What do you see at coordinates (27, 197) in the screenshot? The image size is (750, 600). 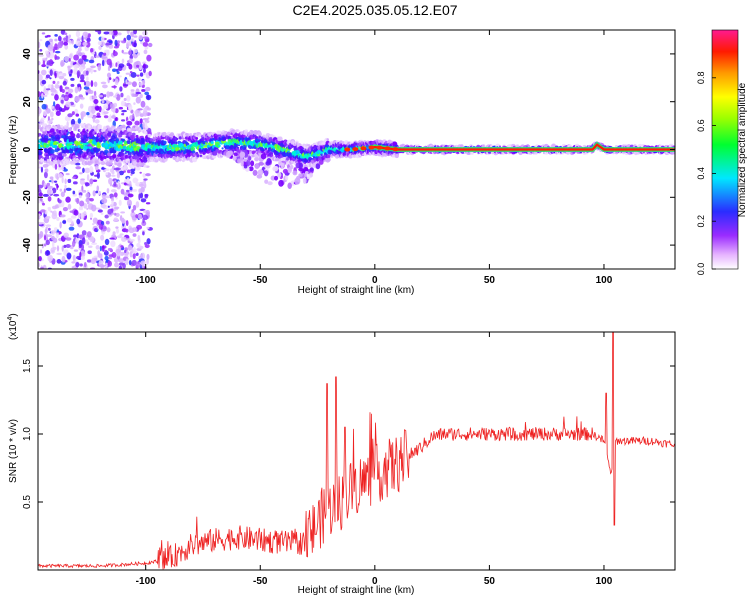 I see `spectrogram-y-tick-label: -20` at bounding box center [27, 197].